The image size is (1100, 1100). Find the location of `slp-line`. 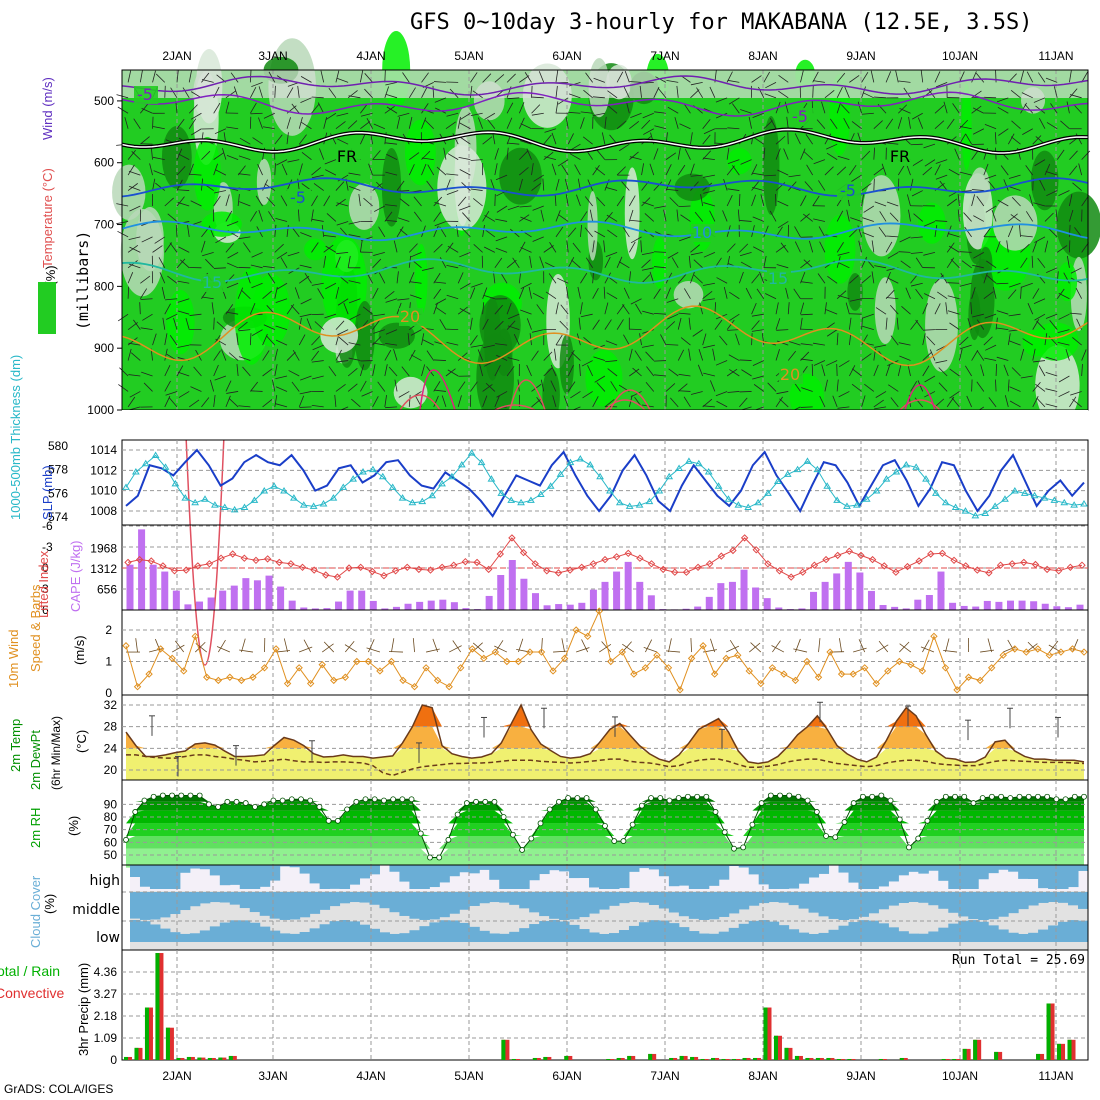

slp-line is located at coordinates (605, 483).